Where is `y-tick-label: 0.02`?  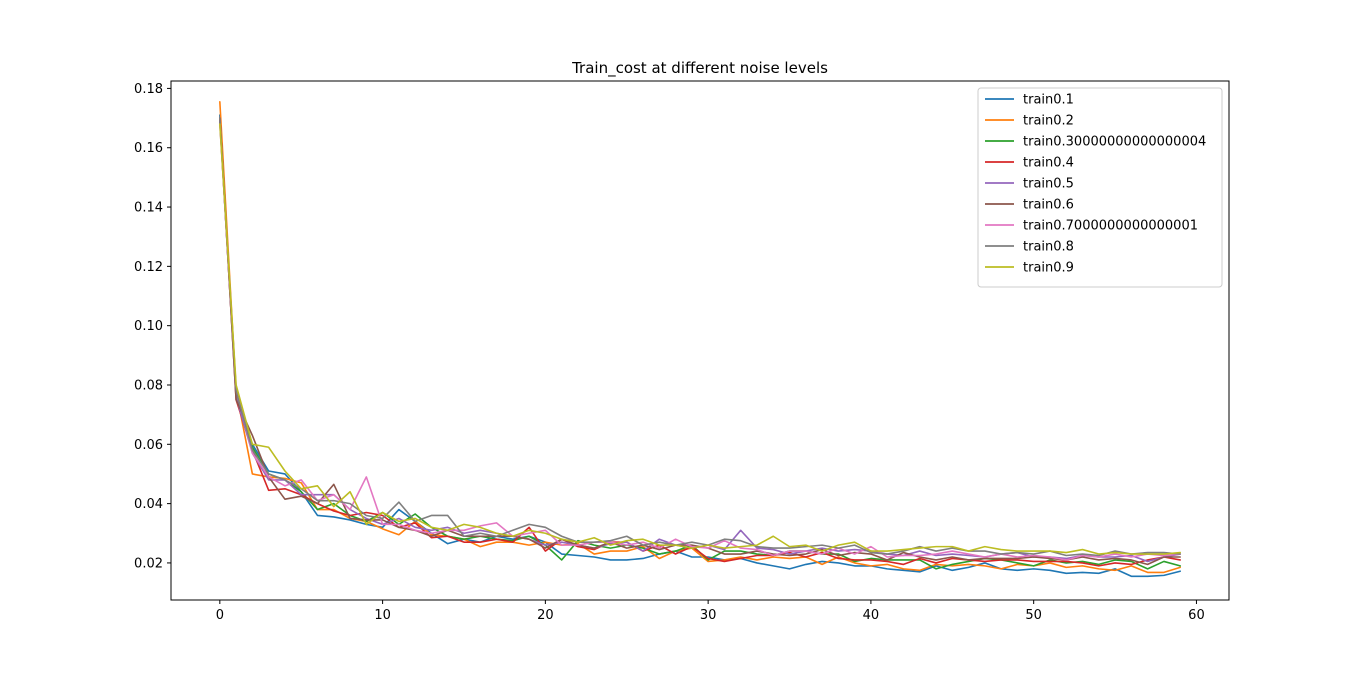 y-tick-label: 0.02 is located at coordinates (148, 563).